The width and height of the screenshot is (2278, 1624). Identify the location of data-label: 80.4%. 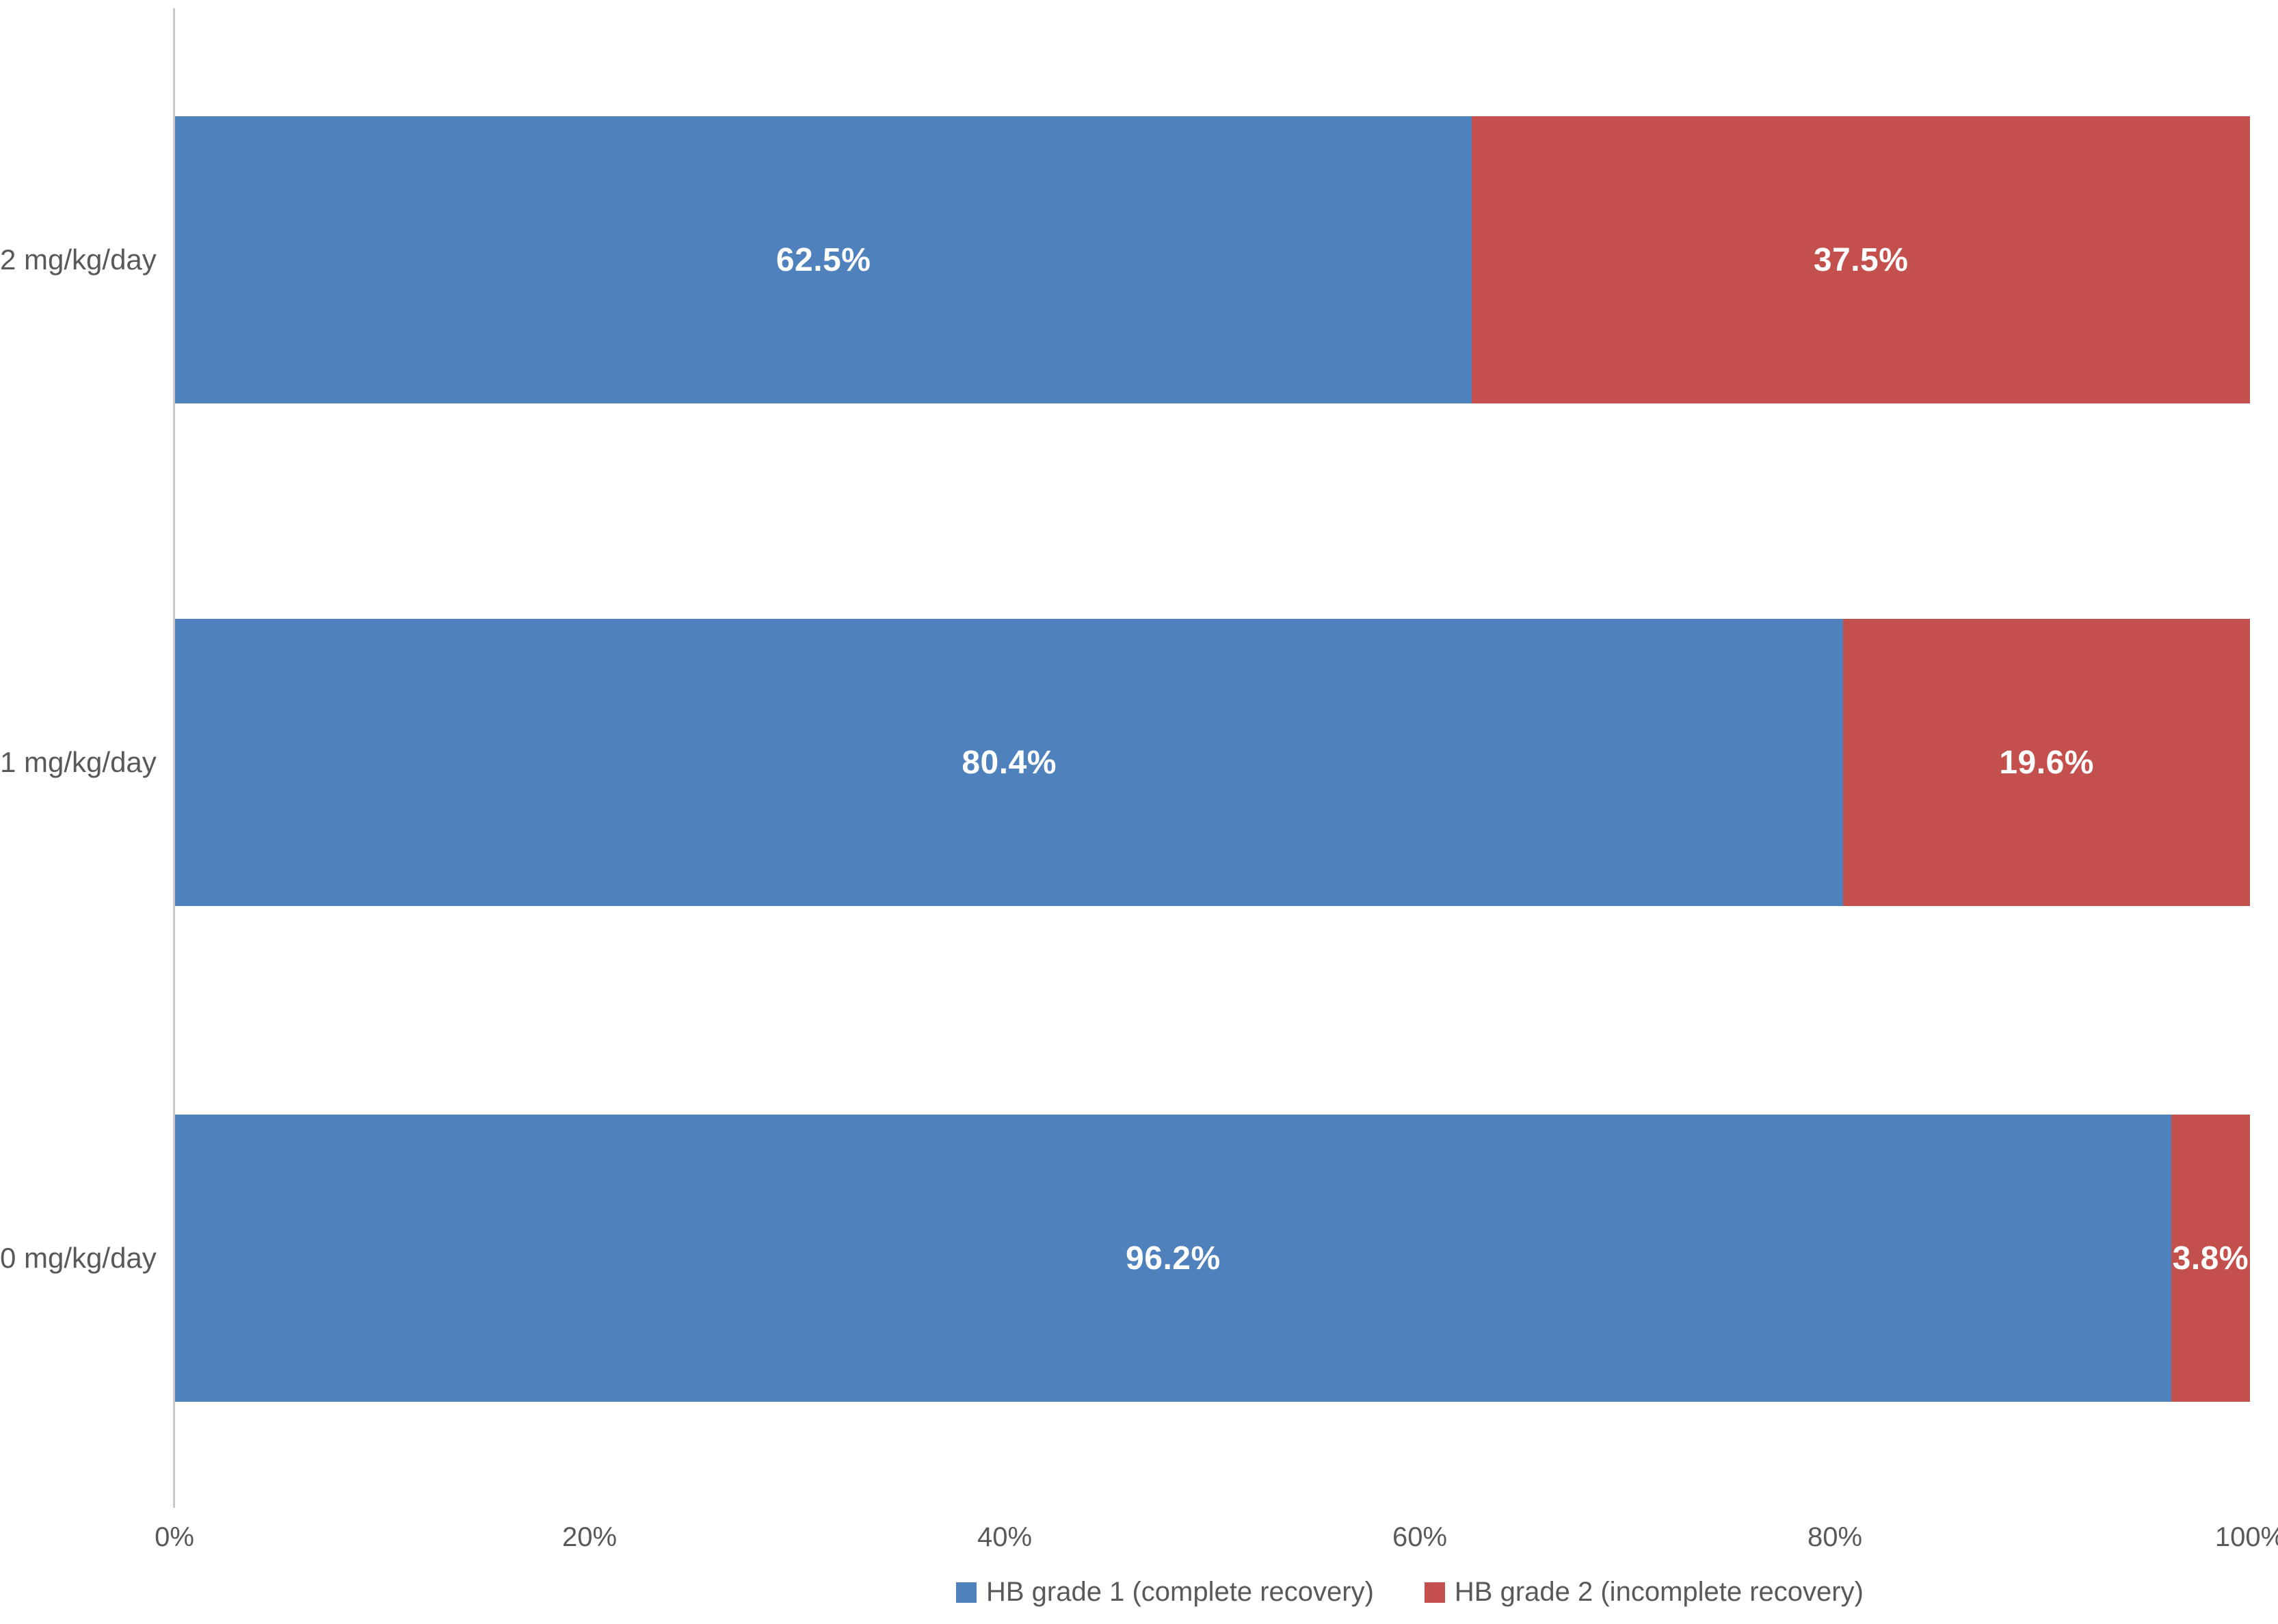
(1010, 762).